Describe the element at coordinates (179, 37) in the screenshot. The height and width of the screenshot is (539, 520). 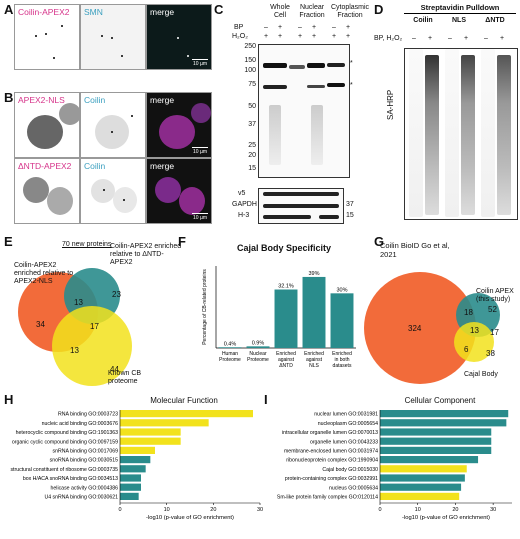
I see `micrograph-merge-a: merge 10 µm` at that location.